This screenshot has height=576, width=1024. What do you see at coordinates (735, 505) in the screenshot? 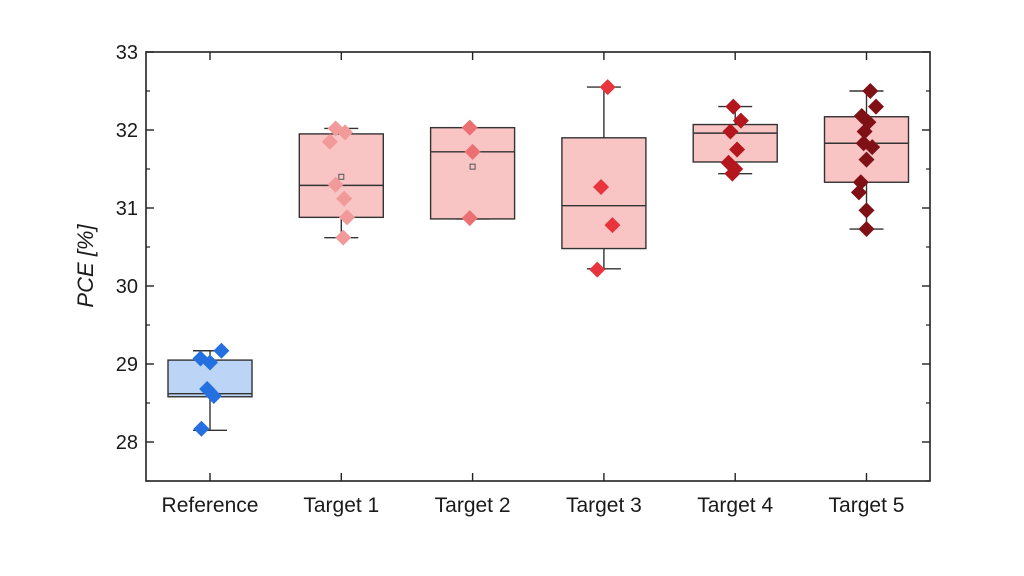
I see `x-tick-label: Target 4` at bounding box center [735, 505].